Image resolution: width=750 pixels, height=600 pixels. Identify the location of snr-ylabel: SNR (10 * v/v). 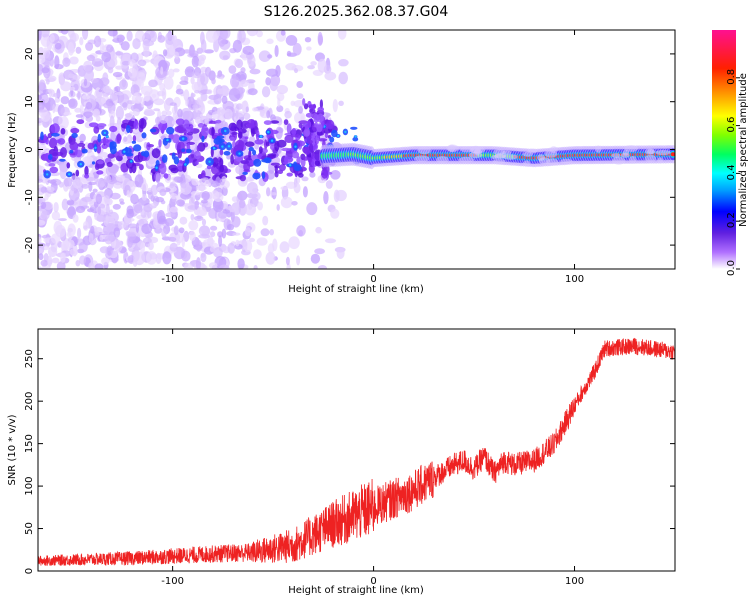
(12, 449).